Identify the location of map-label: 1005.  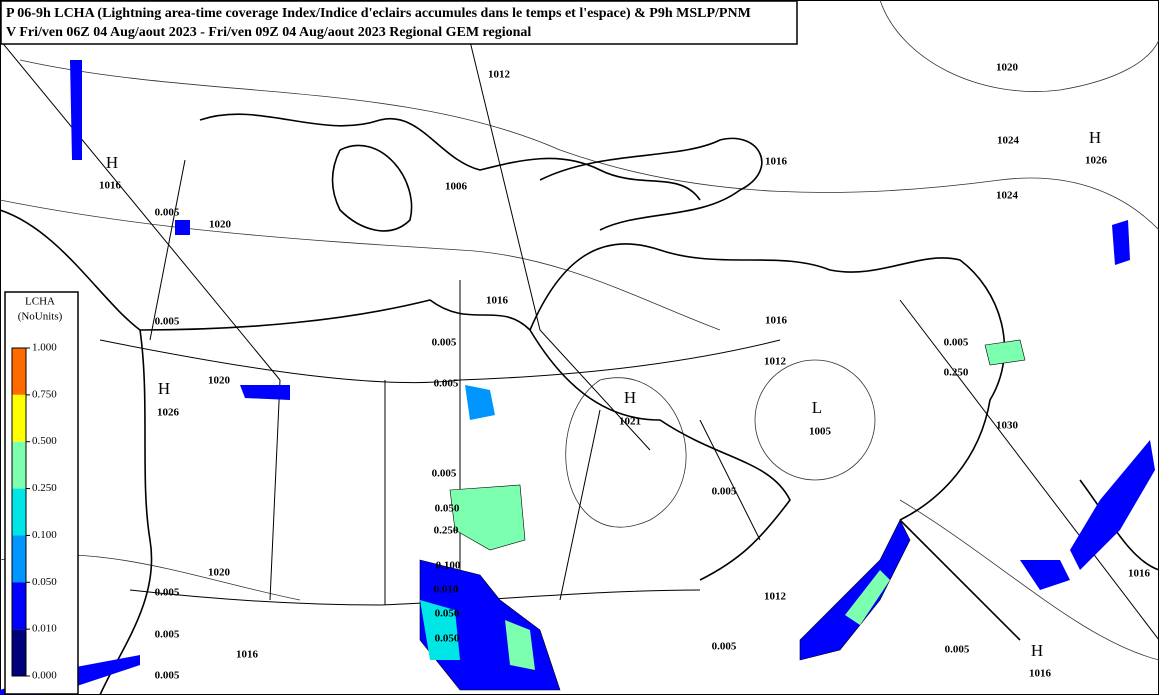
(820, 432).